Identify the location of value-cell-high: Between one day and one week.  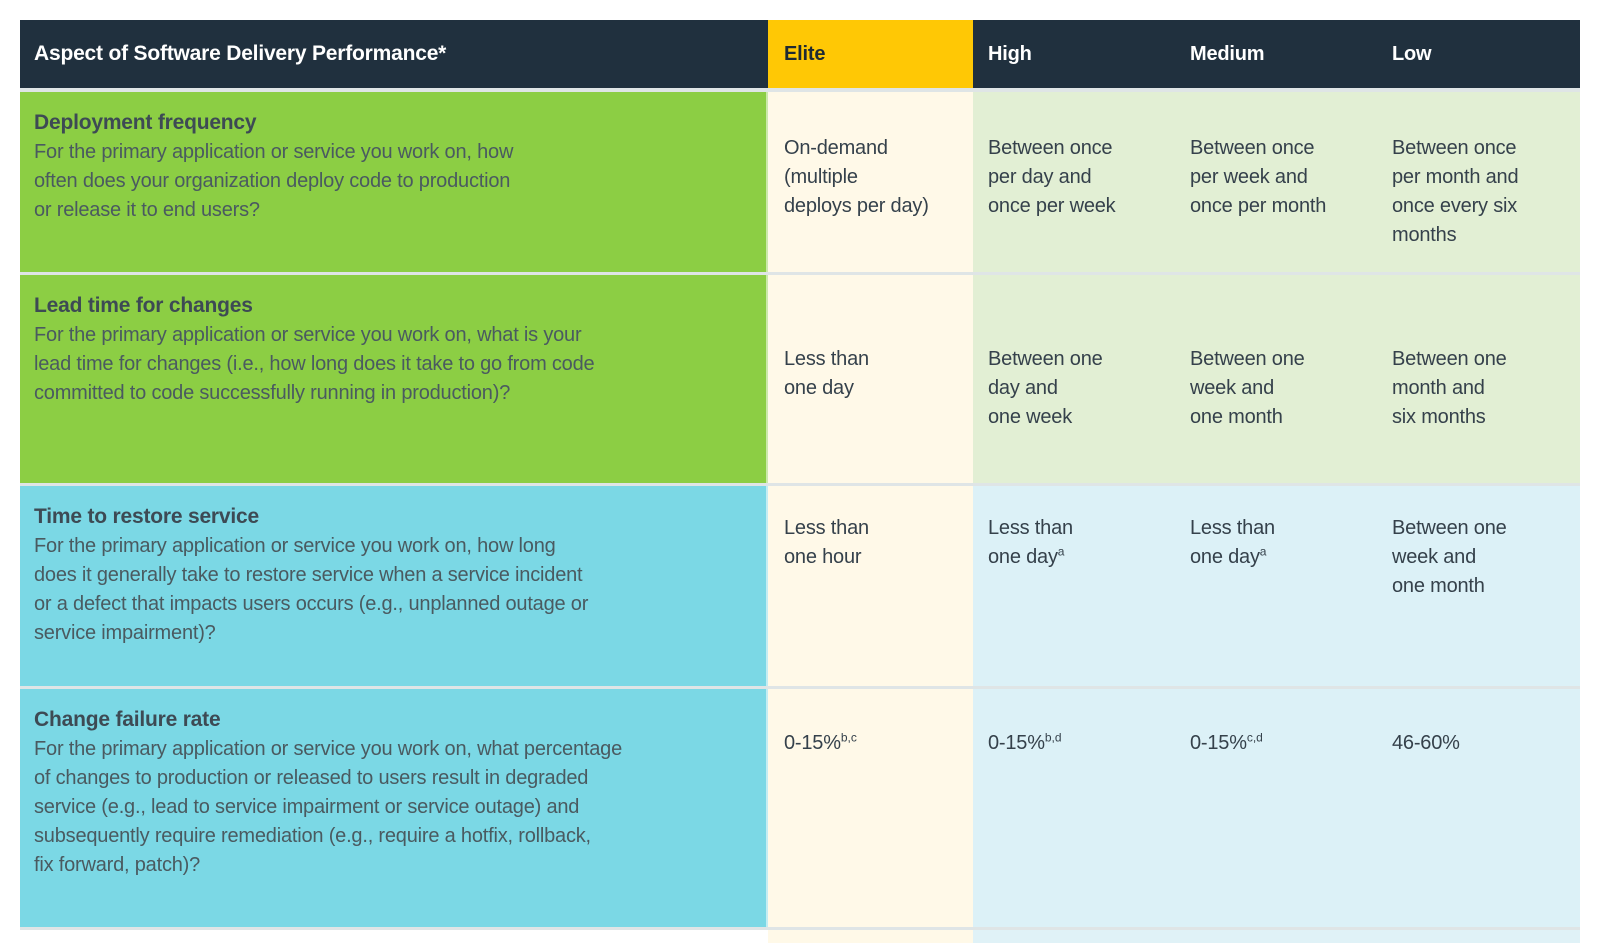
(1074, 379).